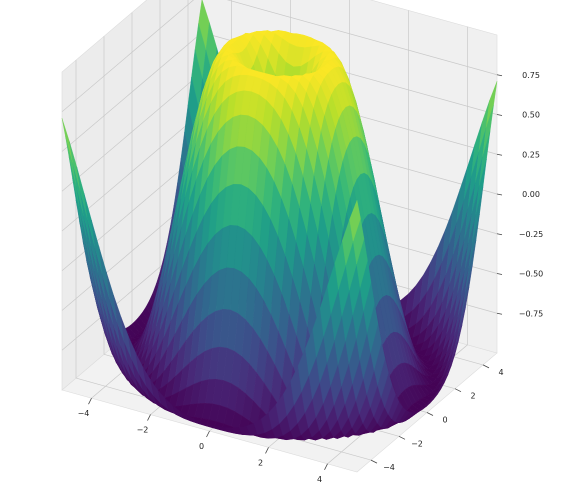 The width and height of the screenshot is (564, 499). I want to click on x-tick-label: 0, so click(201, 446).